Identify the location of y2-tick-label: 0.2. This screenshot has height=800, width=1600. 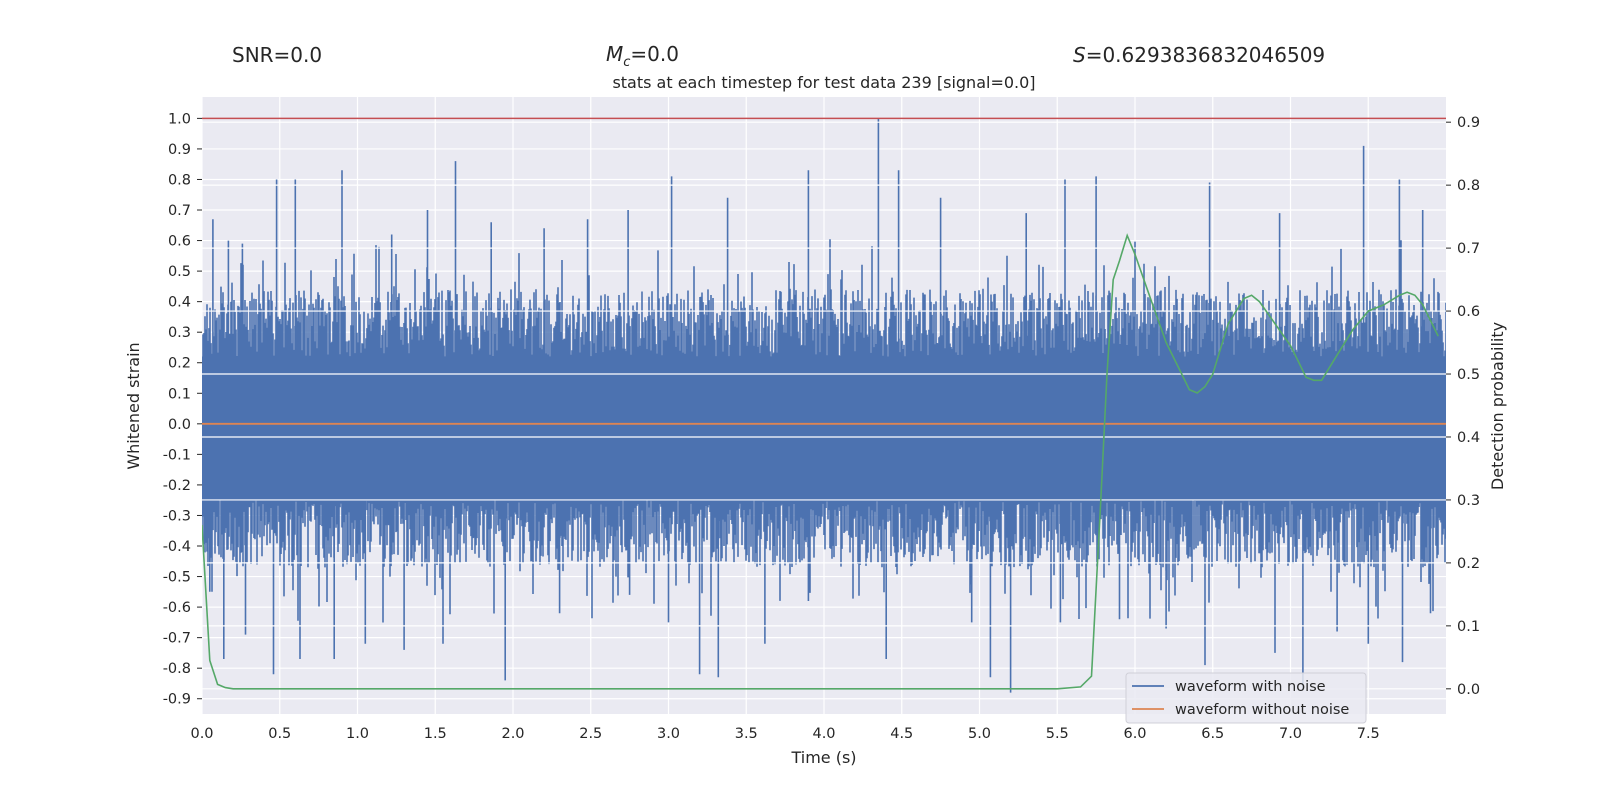
(1468, 564).